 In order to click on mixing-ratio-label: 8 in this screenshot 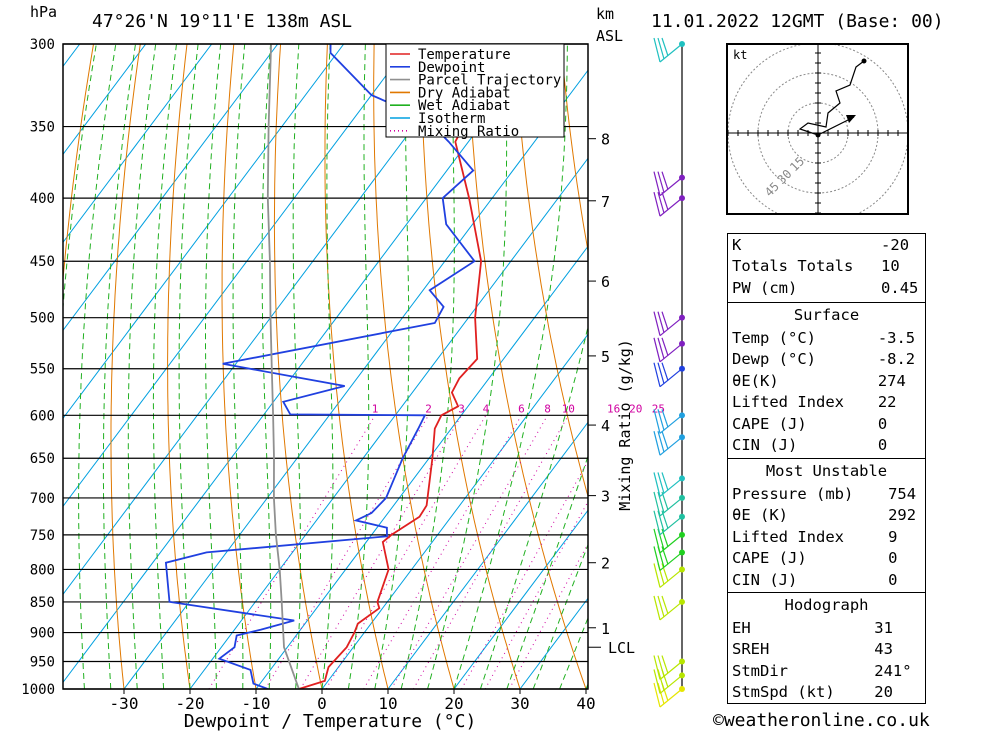, I will do `click(547, 408)`.